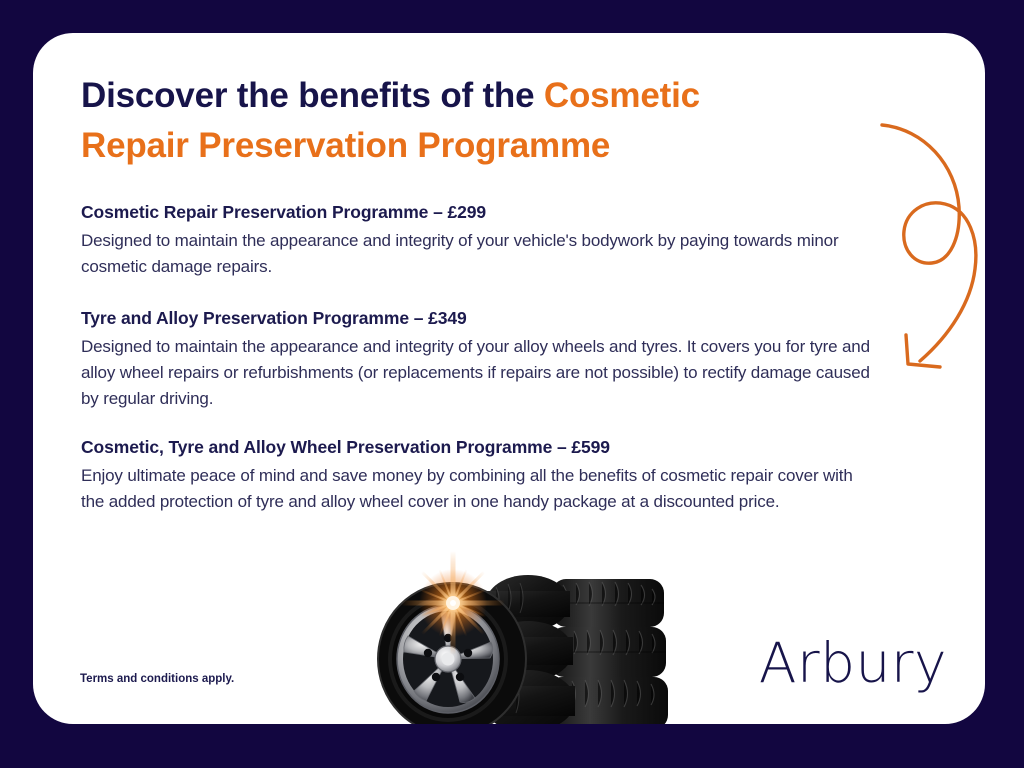 The height and width of the screenshot is (768, 1024). What do you see at coordinates (522, 637) in the screenshot?
I see `tyre-stack-icon` at bounding box center [522, 637].